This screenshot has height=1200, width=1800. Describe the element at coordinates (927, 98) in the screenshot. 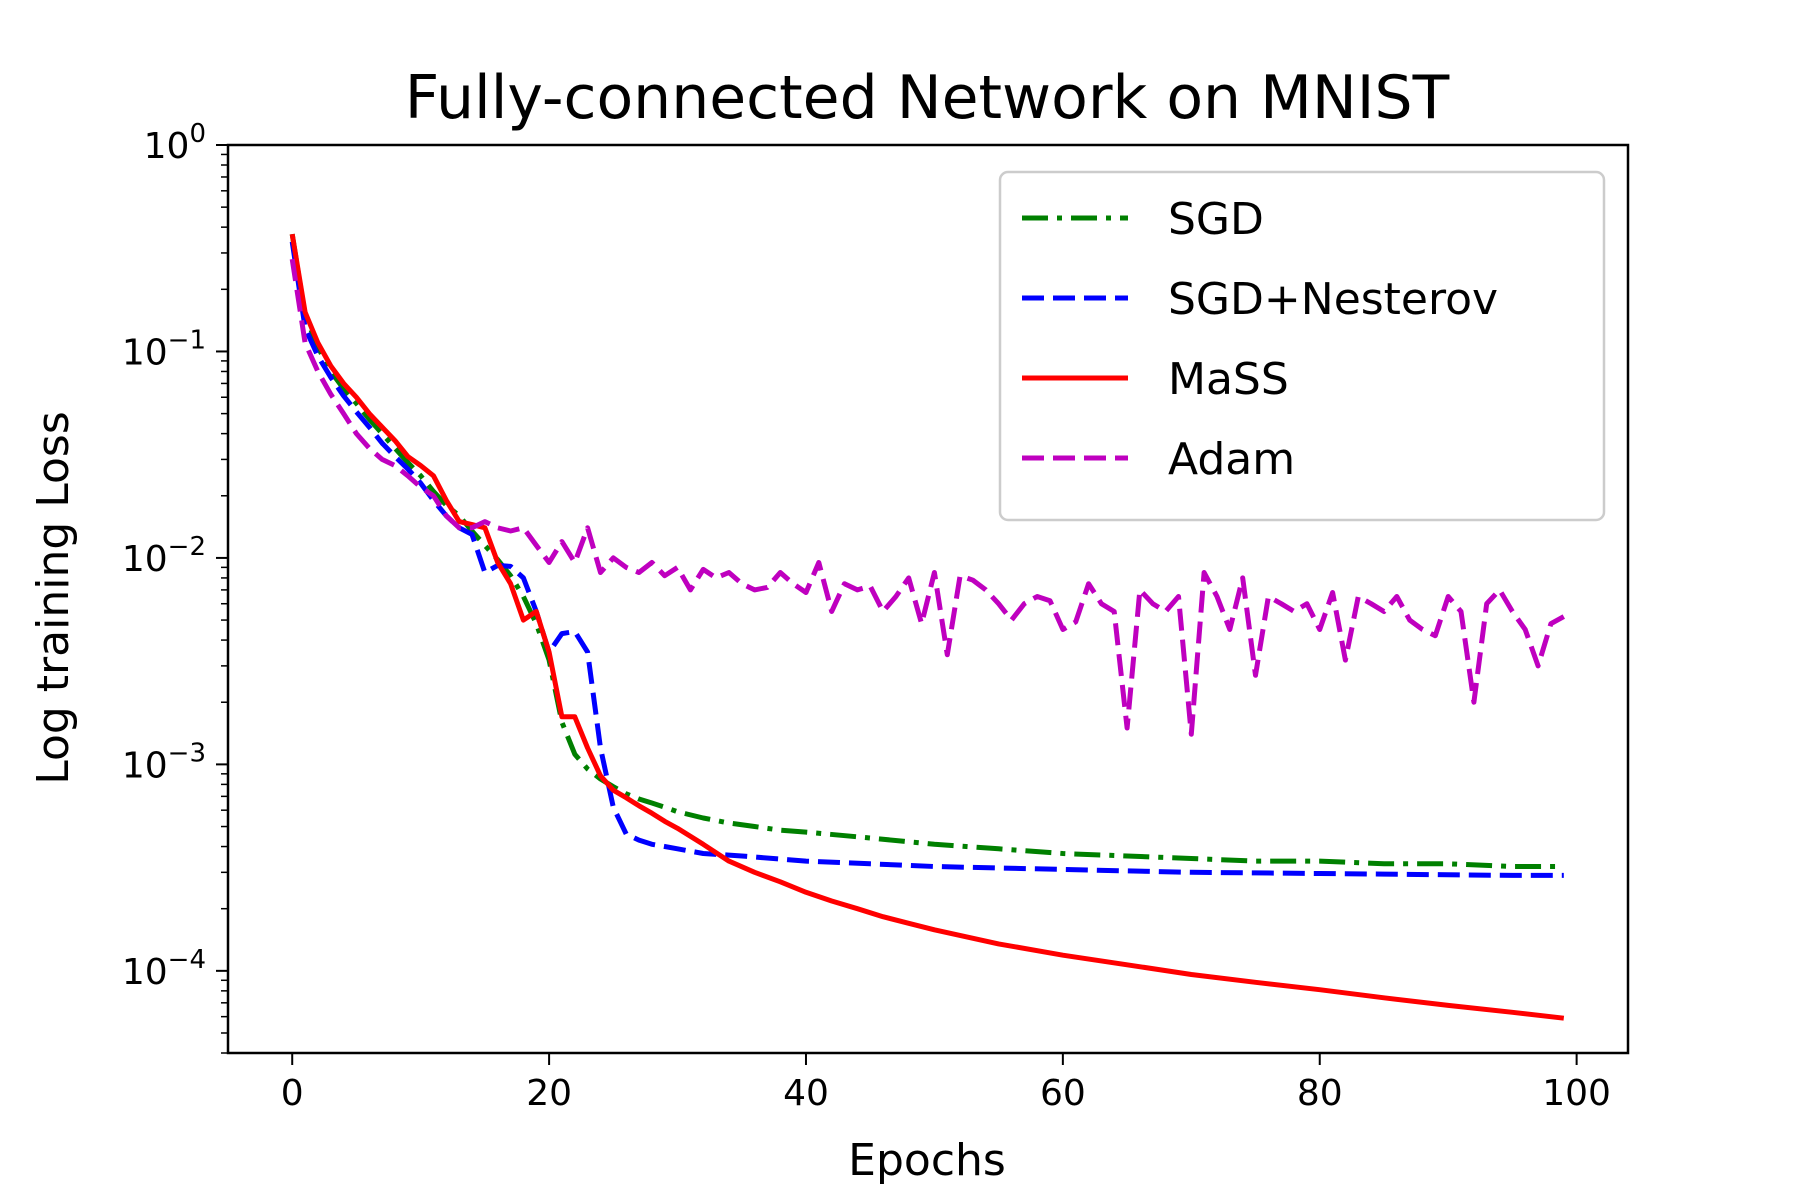

I see `chart-title: Fully-connected Network on MNIST` at that location.